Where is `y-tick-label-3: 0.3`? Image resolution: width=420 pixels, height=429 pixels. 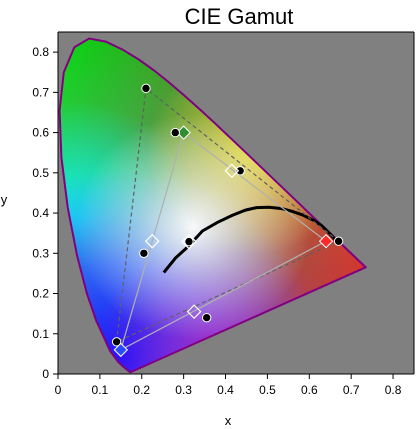 y-tick-label-3: 0.3 is located at coordinates (40, 253).